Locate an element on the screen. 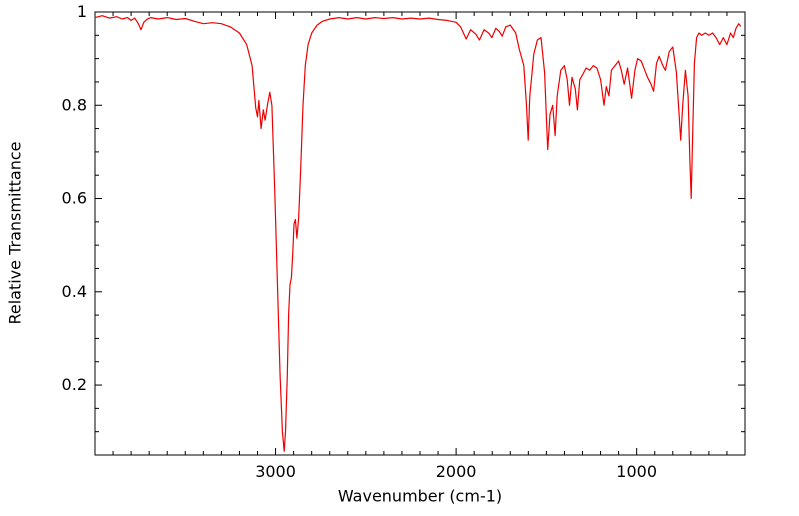 The image size is (799, 516). x-tick-label: 1000 is located at coordinates (636, 471).